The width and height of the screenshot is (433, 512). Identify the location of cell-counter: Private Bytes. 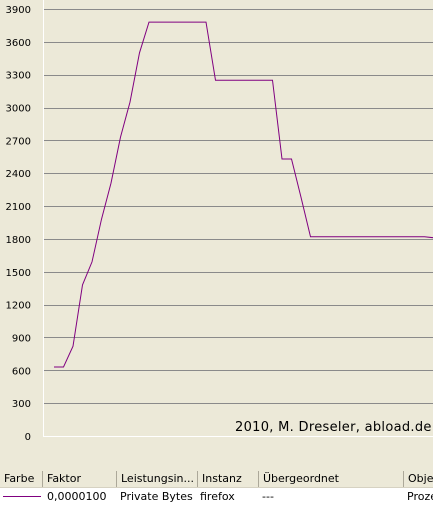
(156, 496).